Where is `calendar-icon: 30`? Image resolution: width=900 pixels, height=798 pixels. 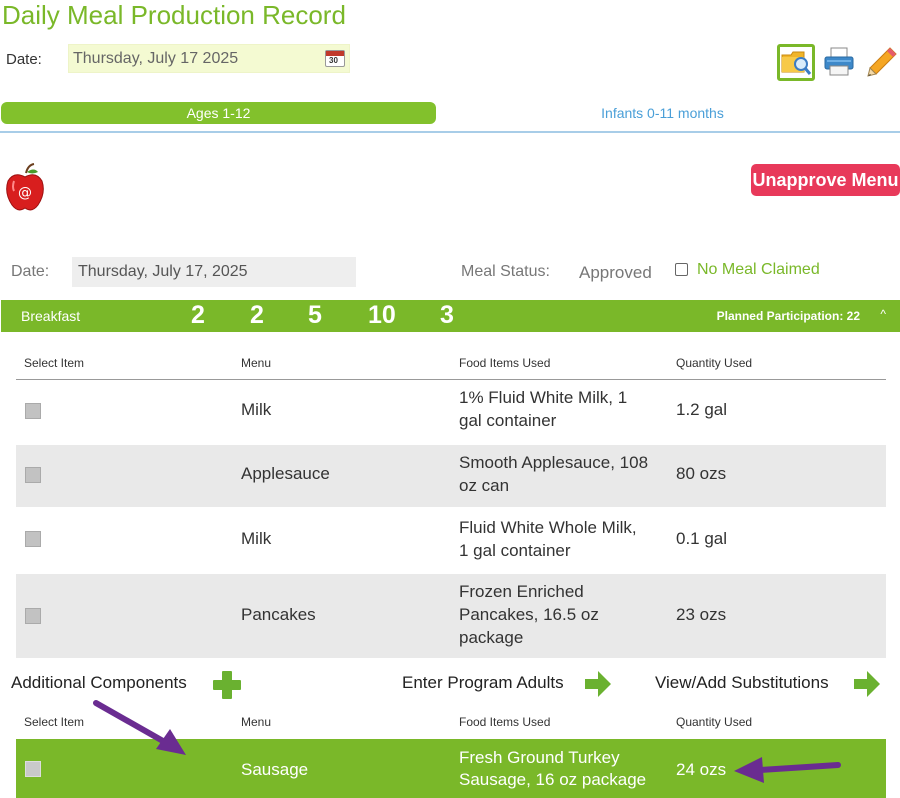
calendar-icon: 30 is located at coordinates (335, 58).